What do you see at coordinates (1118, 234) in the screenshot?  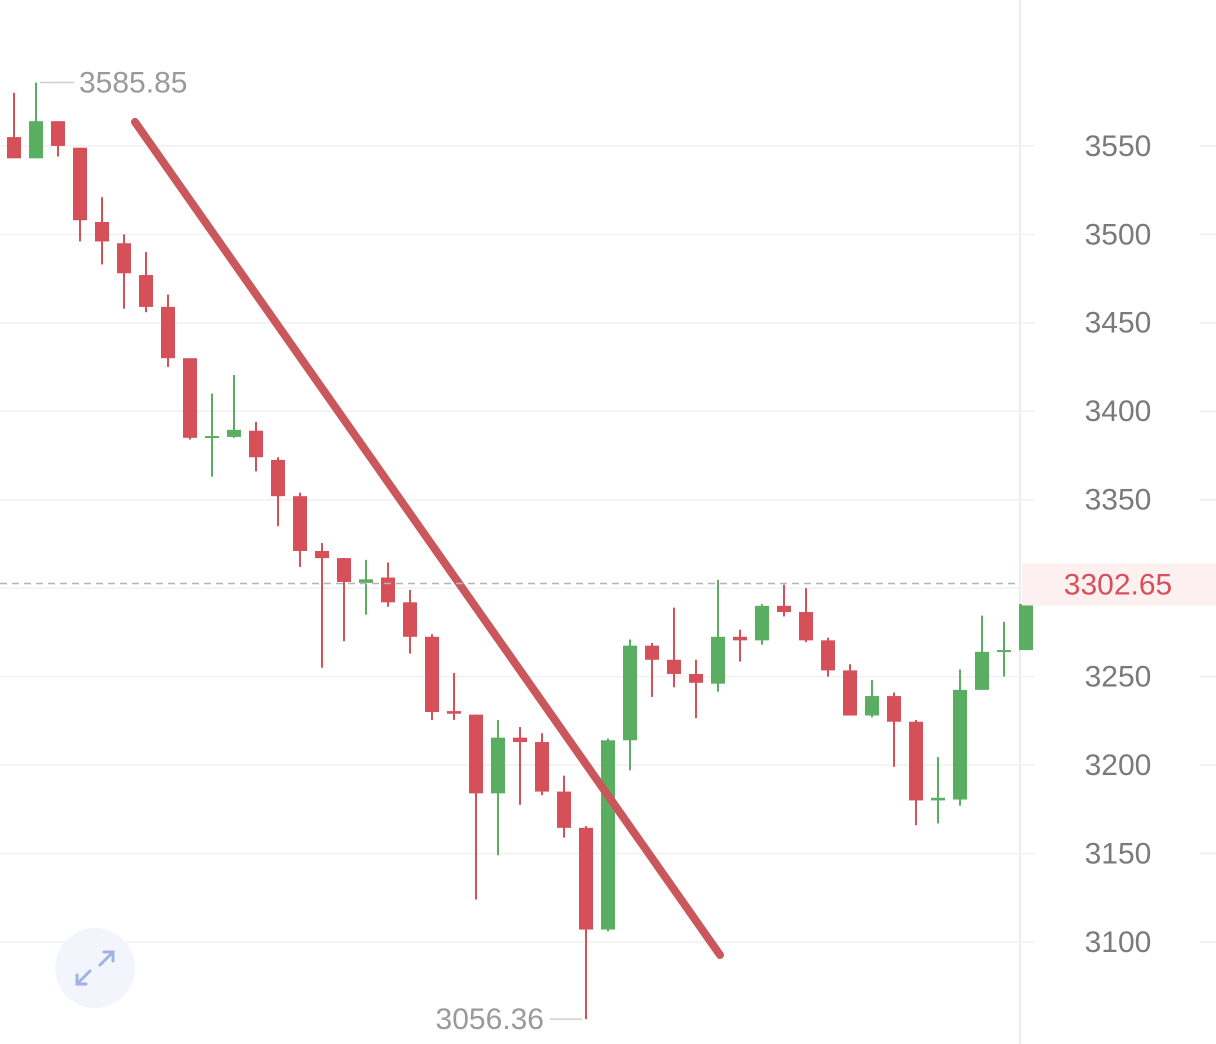 I see `y-tick-label: 3500` at bounding box center [1118, 234].